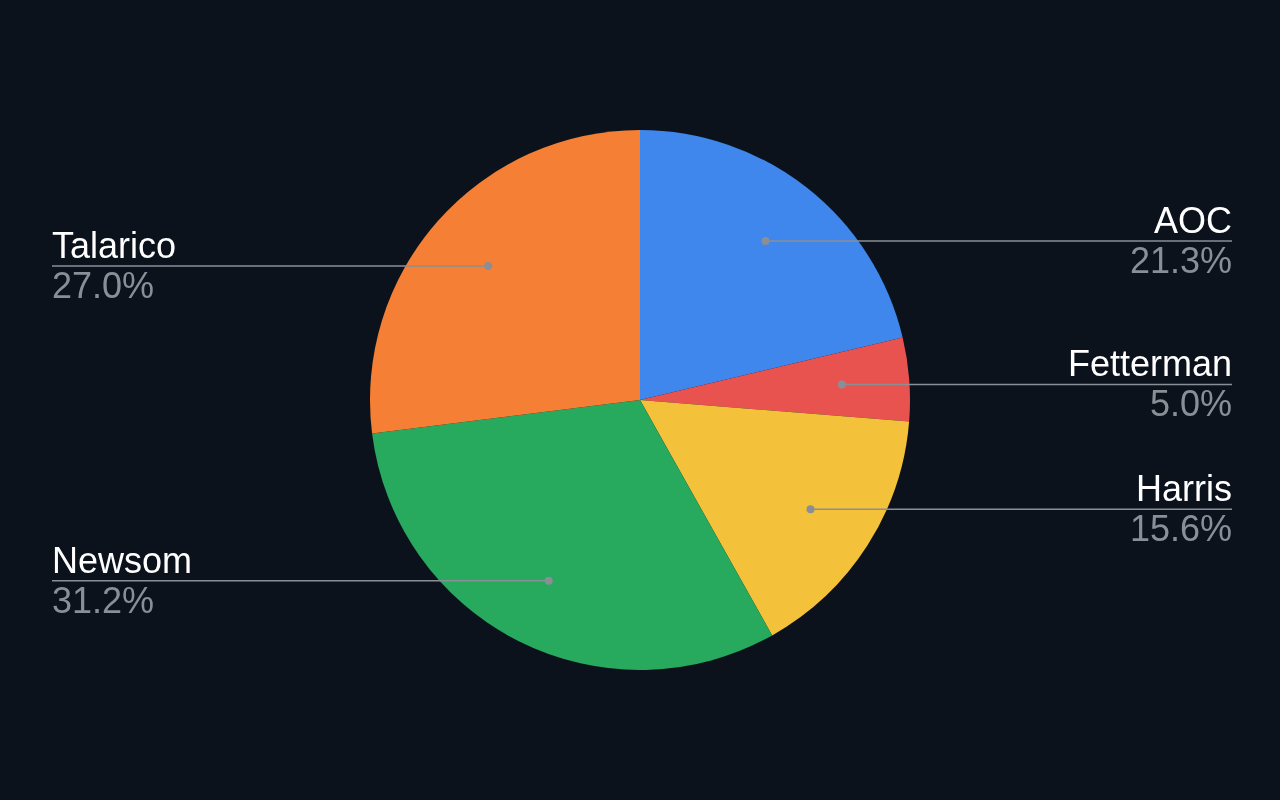 This screenshot has height=800, width=1280. What do you see at coordinates (103, 285) in the screenshot?
I see `data-label: 27.0%` at bounding box center [103, 285].